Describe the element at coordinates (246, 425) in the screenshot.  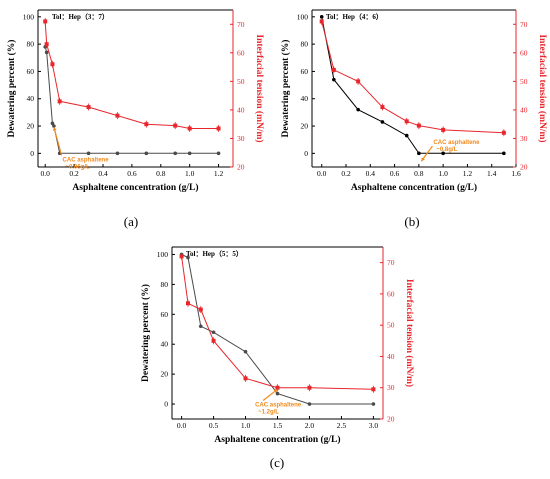
I see `x-tick-label: 1.0` at that location.